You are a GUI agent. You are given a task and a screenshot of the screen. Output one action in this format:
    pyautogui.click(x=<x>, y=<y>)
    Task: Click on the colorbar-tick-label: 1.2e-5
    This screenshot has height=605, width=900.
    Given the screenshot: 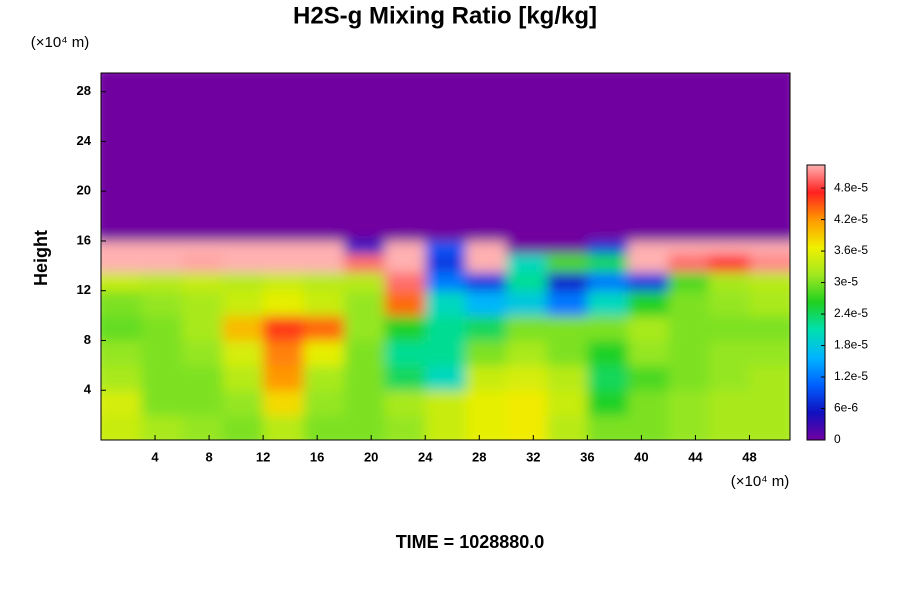 What is the action you would take?
    pyautogui.click(x=851, y=376)
    